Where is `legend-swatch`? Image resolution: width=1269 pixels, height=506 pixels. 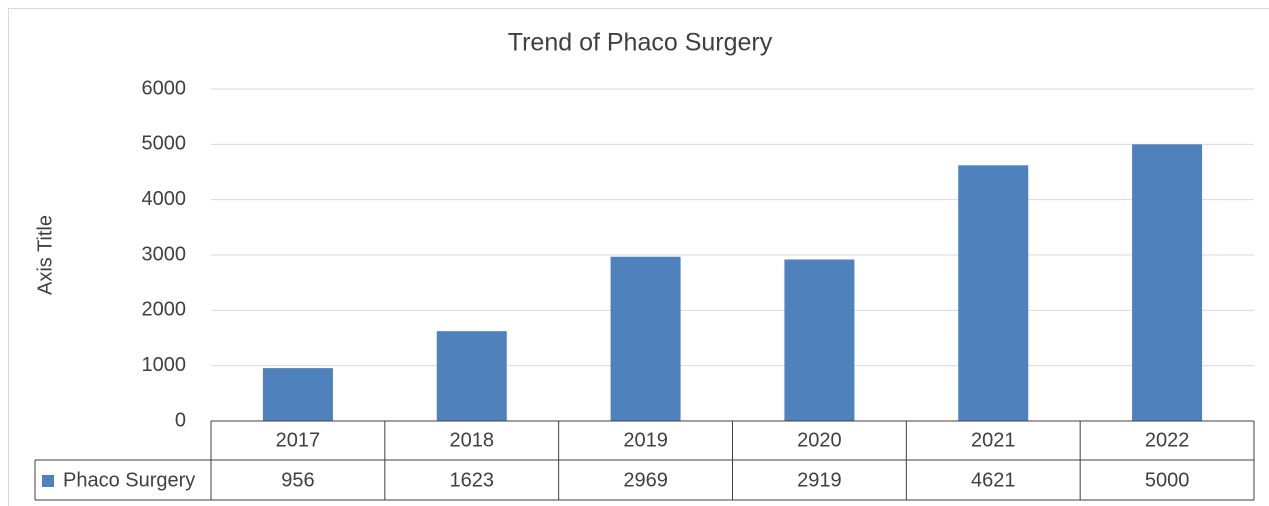
legend-swatch is located at coordinates (48, 481).